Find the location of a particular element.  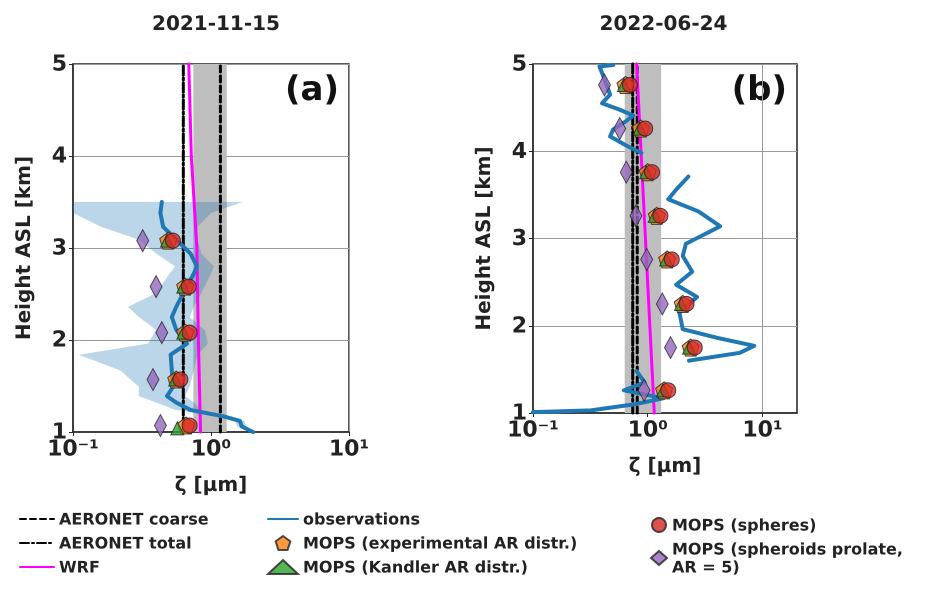

legend-label: AERONET coarse is located at coordinates (134, 519).